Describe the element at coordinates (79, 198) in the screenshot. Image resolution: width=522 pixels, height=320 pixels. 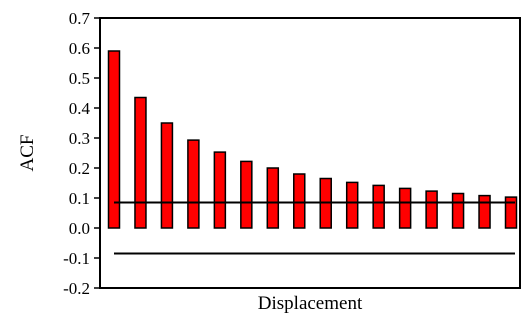
I see `y-tick-label: 0.1` at that location.